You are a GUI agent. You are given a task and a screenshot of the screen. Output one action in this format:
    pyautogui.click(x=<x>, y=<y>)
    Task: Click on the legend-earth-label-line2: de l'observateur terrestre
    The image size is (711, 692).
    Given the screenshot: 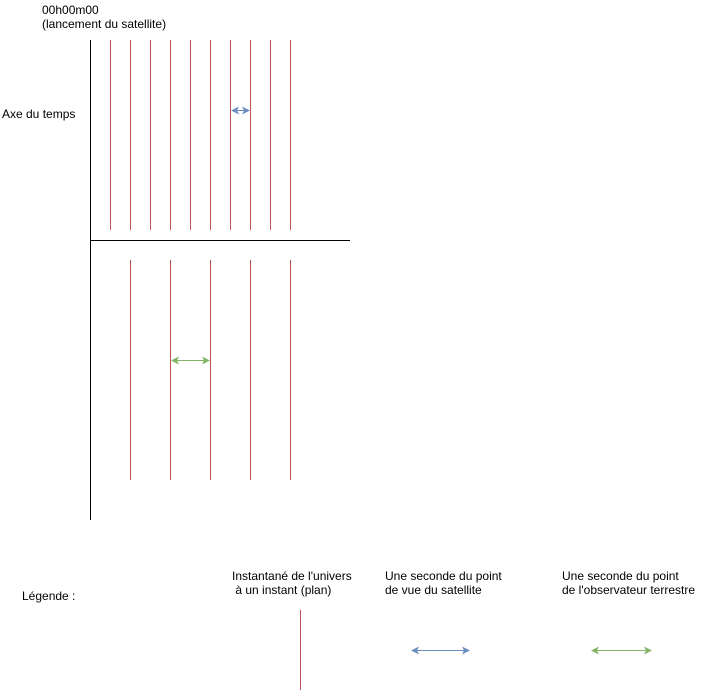 What is the action you would take?
    pyautogui.click(x=629, y=590)
    